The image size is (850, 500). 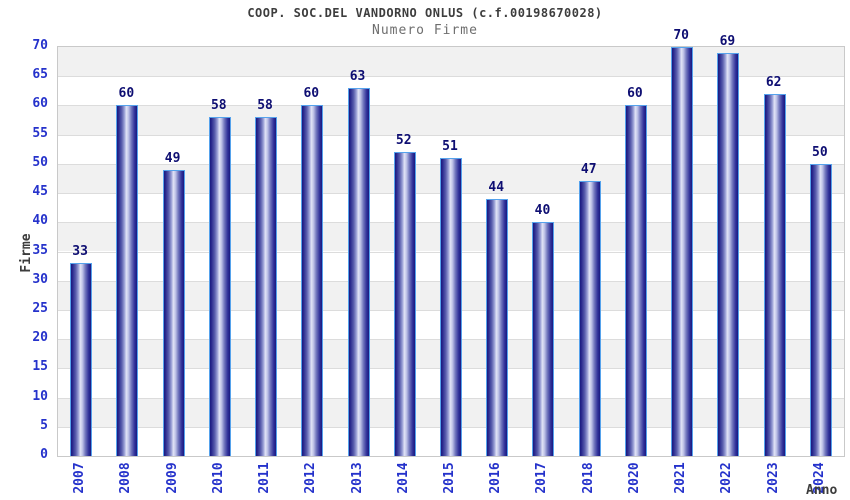 What do you see at coordinates (403, 141) in the screenshot?
I see `bar-value-label: 52` at bounding box center [403, 141].